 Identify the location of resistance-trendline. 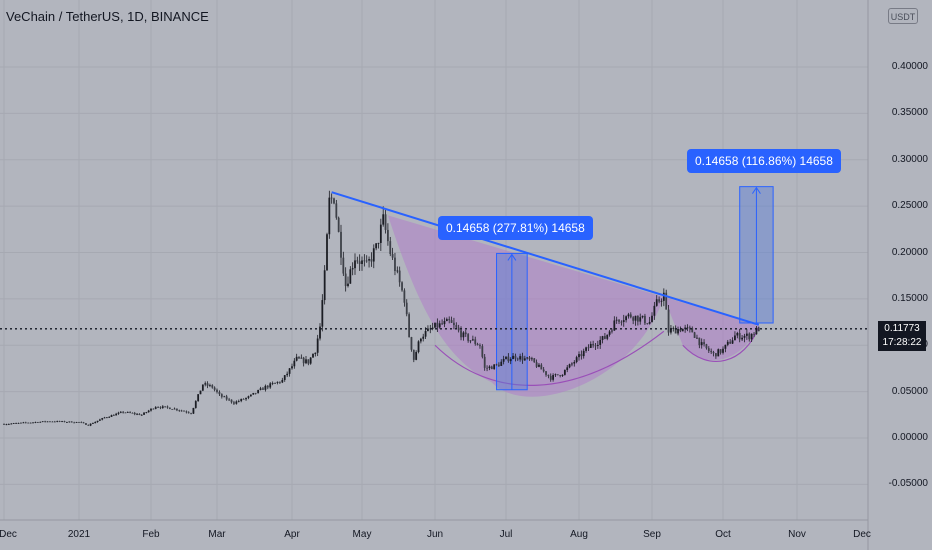
(545, 258).